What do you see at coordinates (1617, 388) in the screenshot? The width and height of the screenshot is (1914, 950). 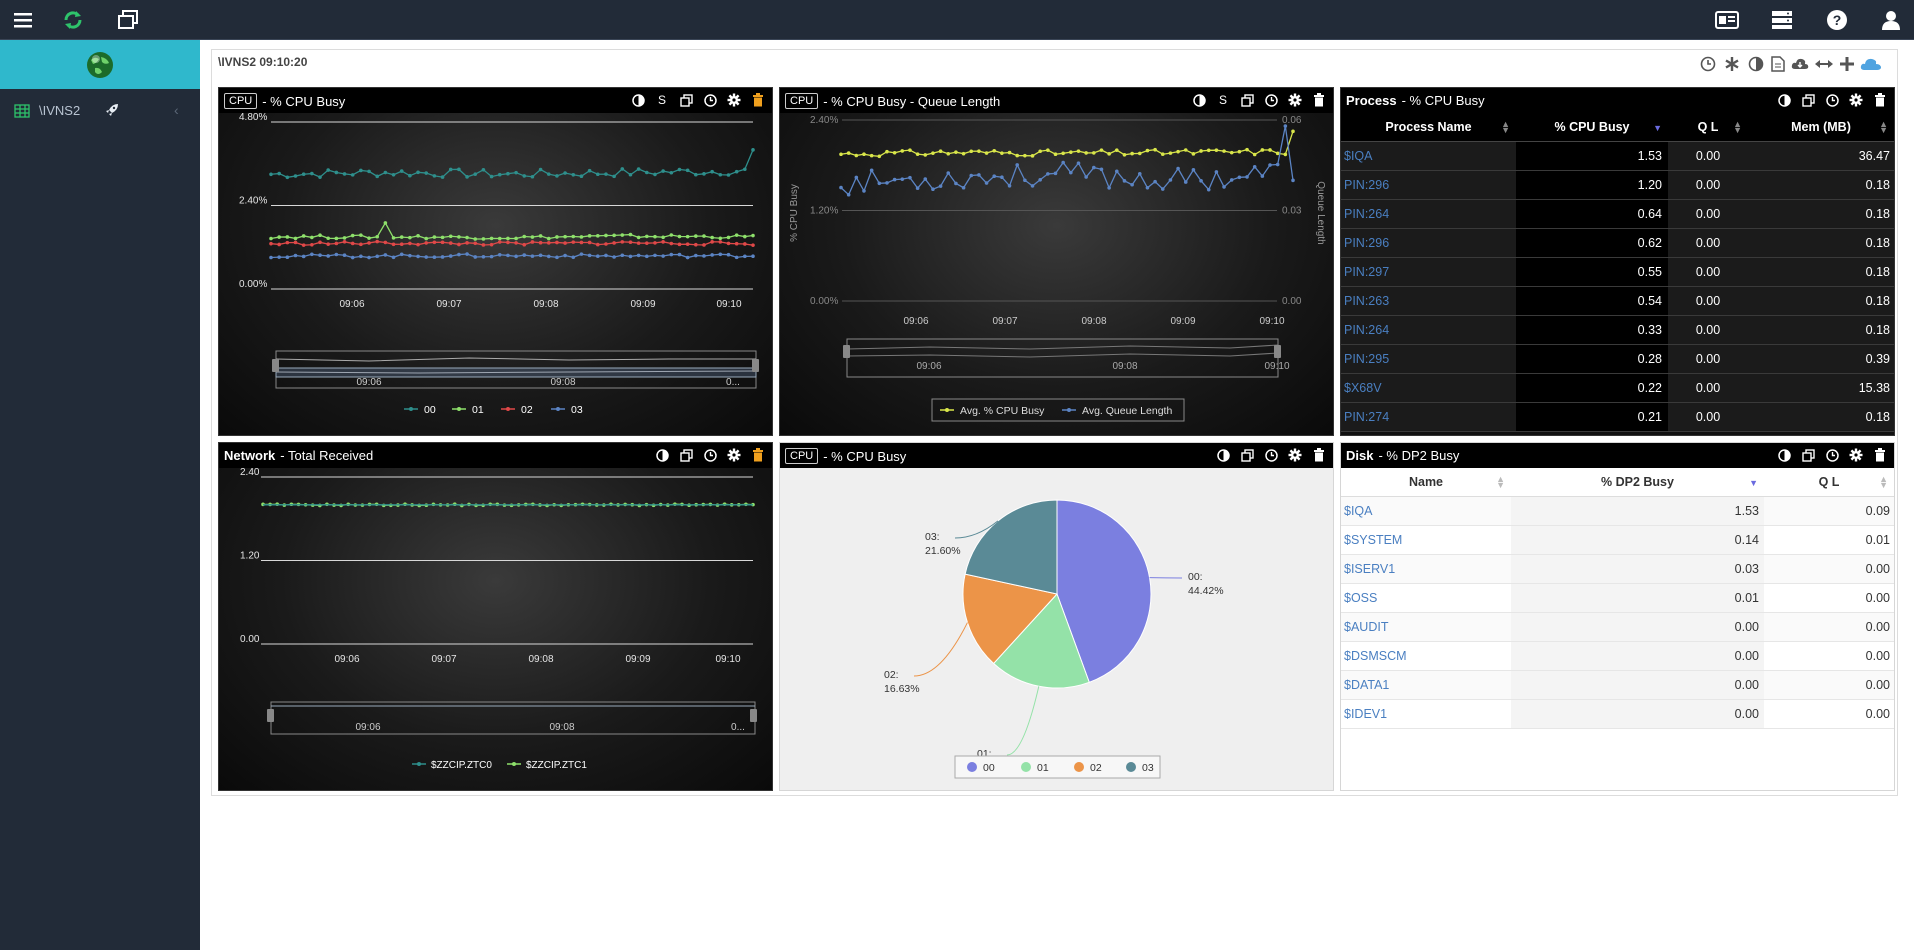 I see `table-row: $X68V 0.22 0.00 15.38` at bounding box center [1617, 388].